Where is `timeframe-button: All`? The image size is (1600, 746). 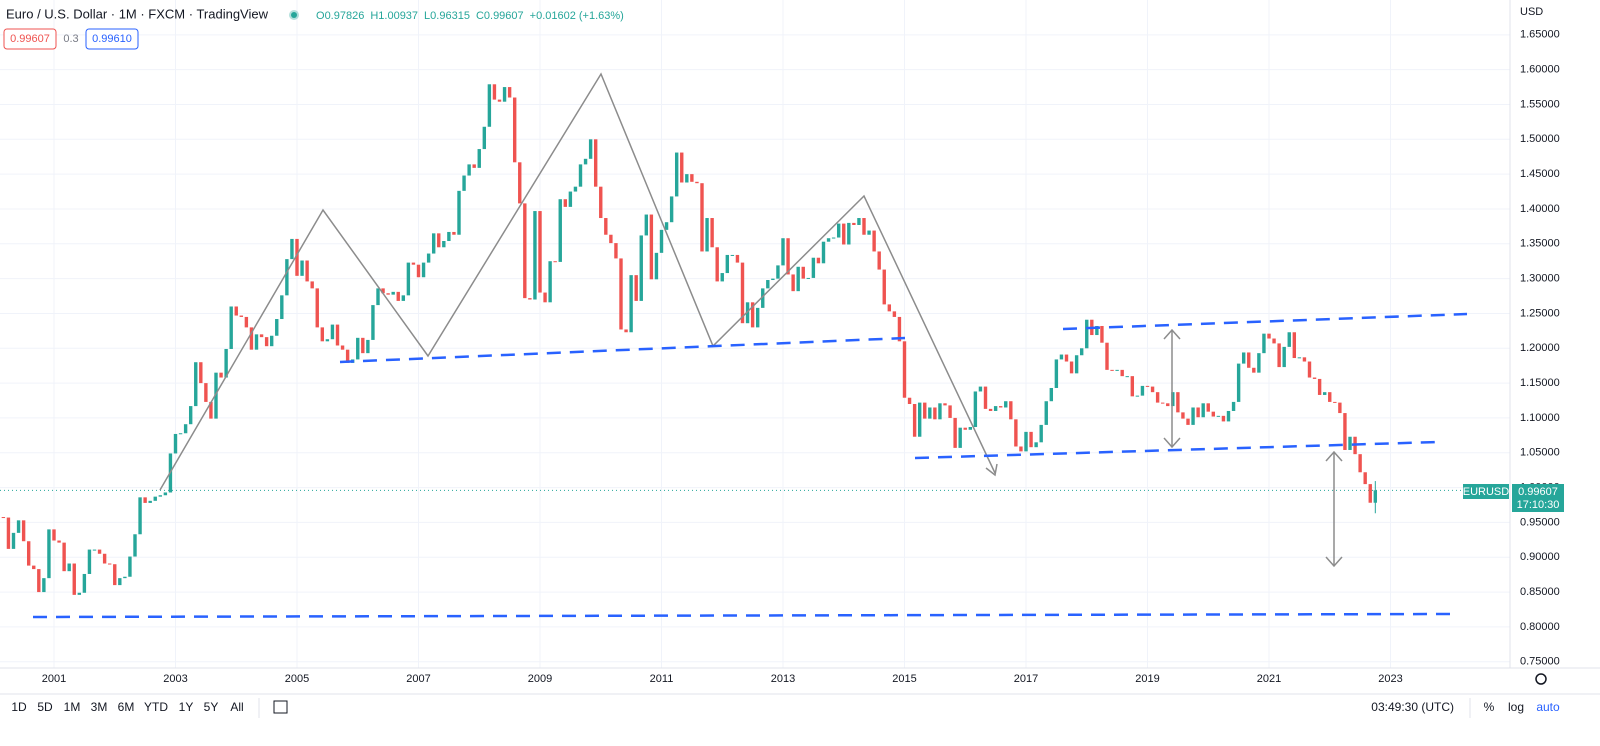 timeframe-button: All is located at coordinates (236, 707).